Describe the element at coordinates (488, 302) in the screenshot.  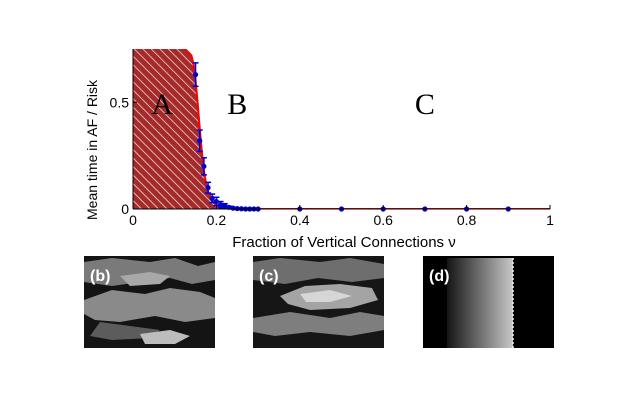
I see `panel-d: (d)` at that location.